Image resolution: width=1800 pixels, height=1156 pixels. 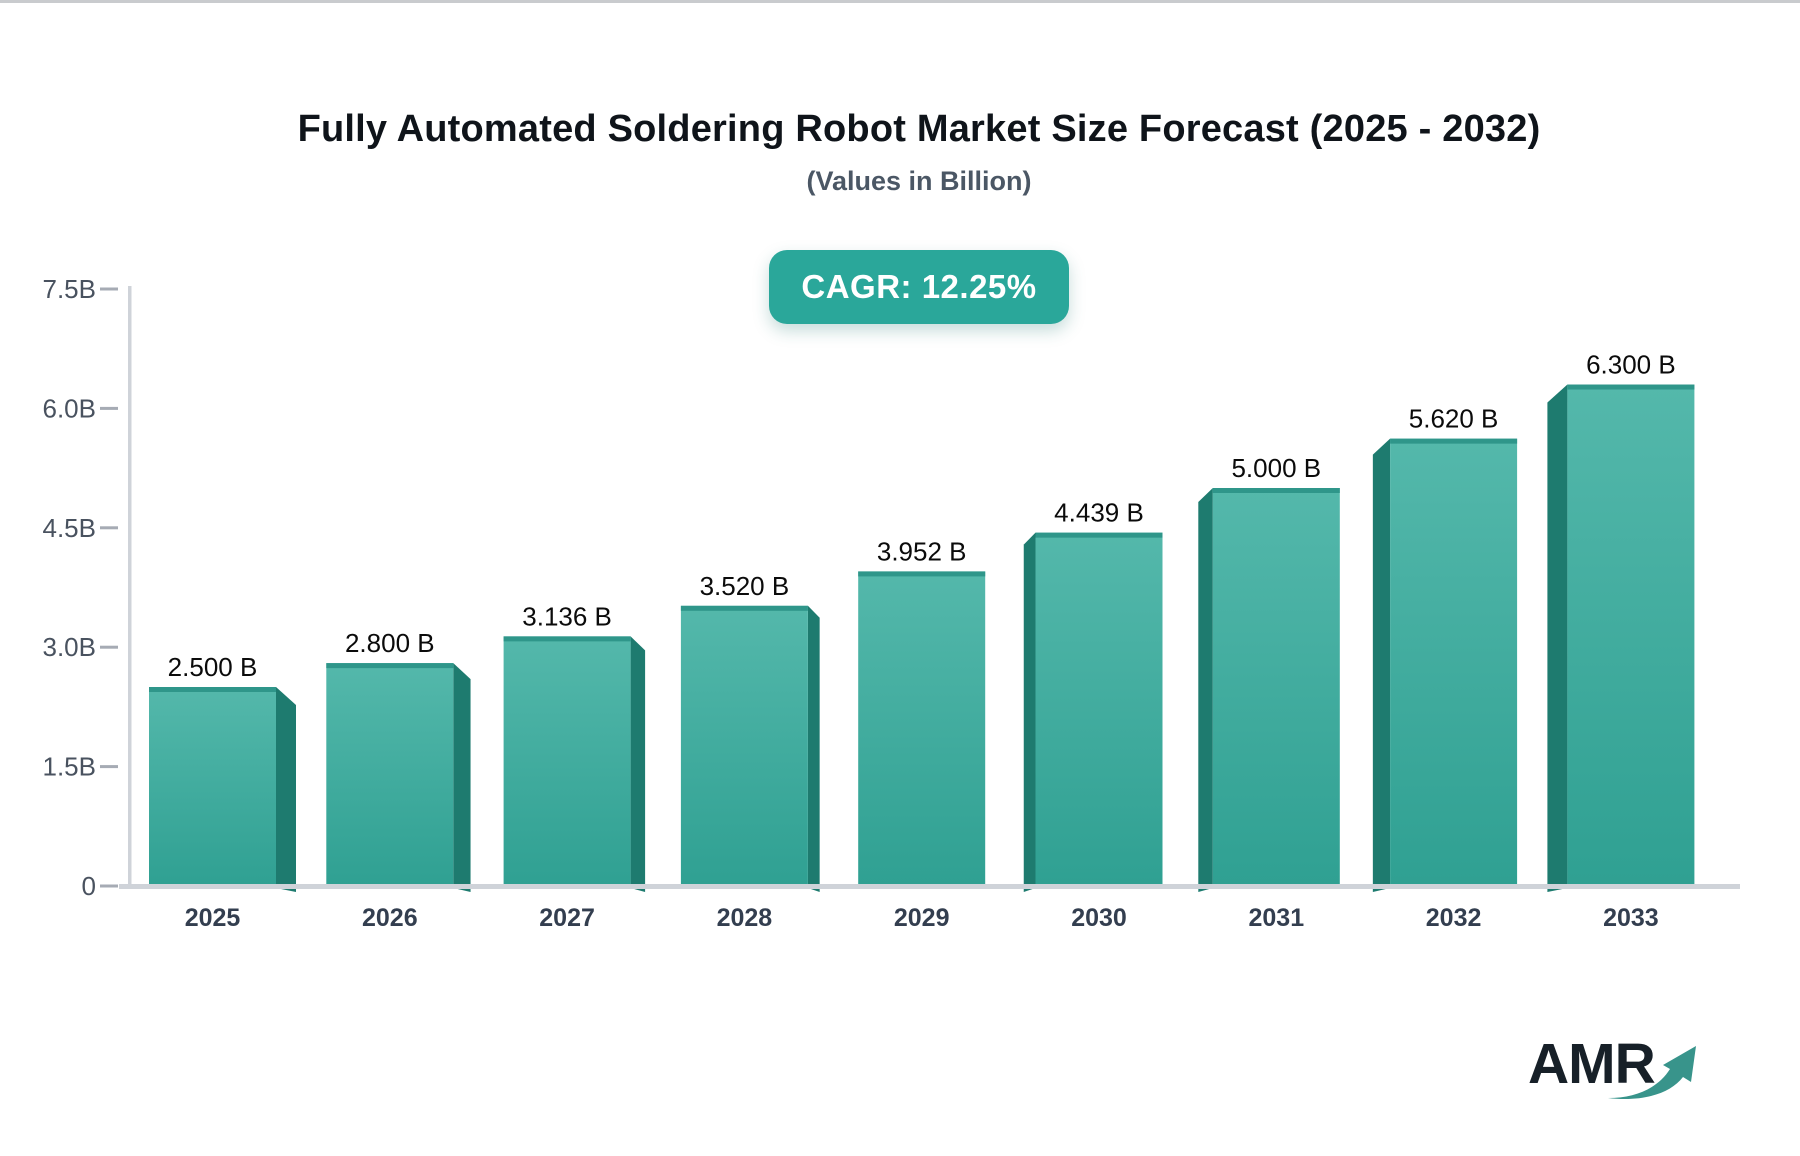 I want to click on x-category-label: 2032, so click(x=1454, y=918).